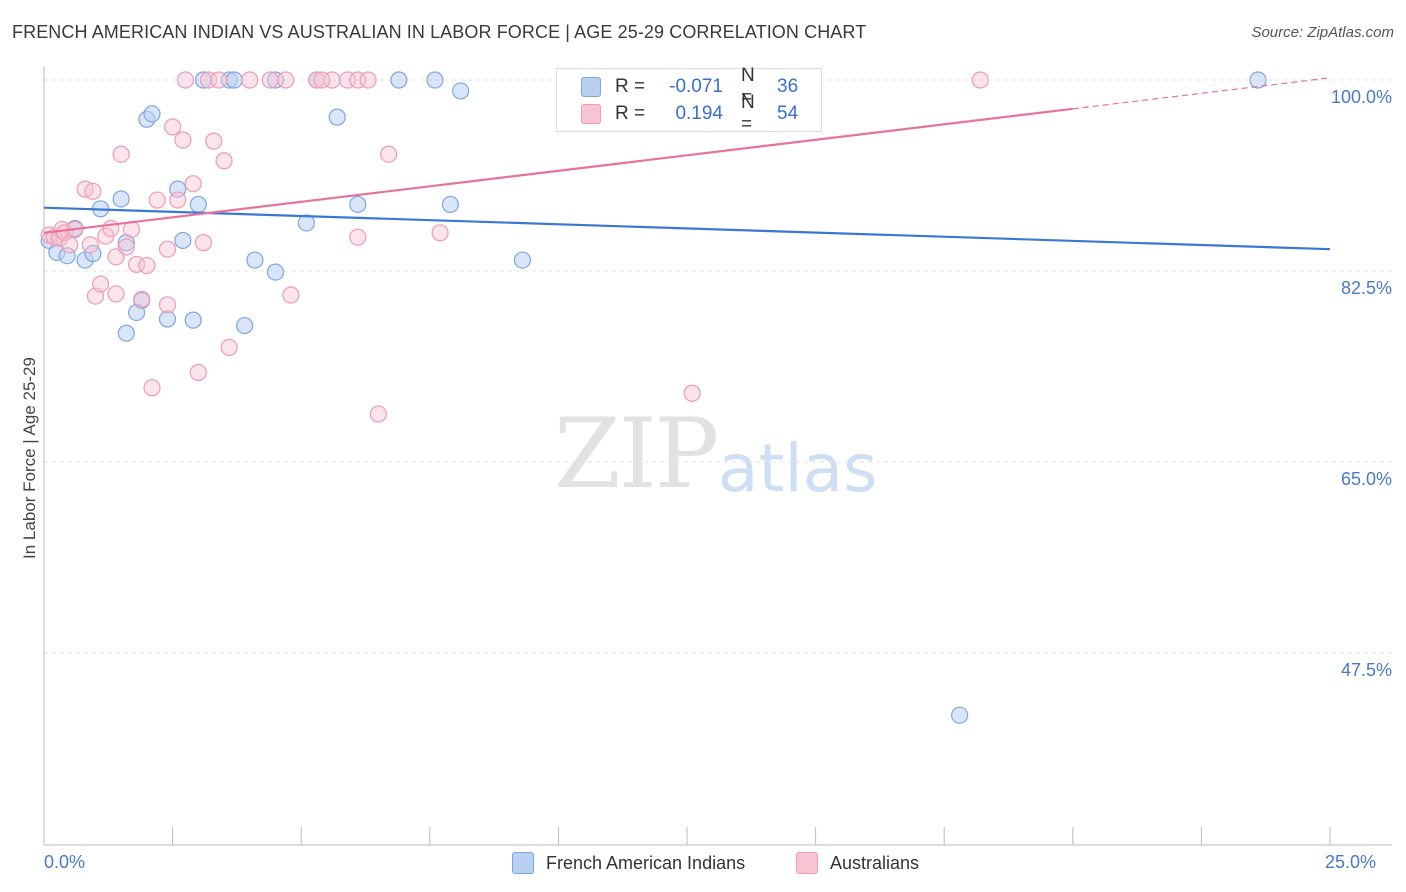  What do you see at coordinates (65, 862) in the screenshot?
I see `x-tick-label: 0.0%` at bounding box center [65, 862].